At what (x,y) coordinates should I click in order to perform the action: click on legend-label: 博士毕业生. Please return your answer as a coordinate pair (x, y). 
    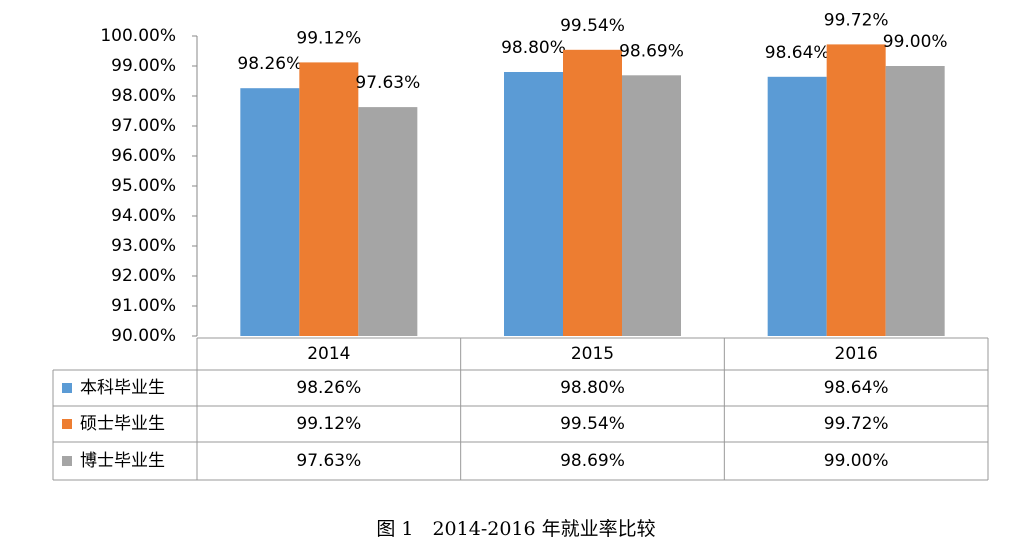
    Looking at the image, I should click on (122, 461).